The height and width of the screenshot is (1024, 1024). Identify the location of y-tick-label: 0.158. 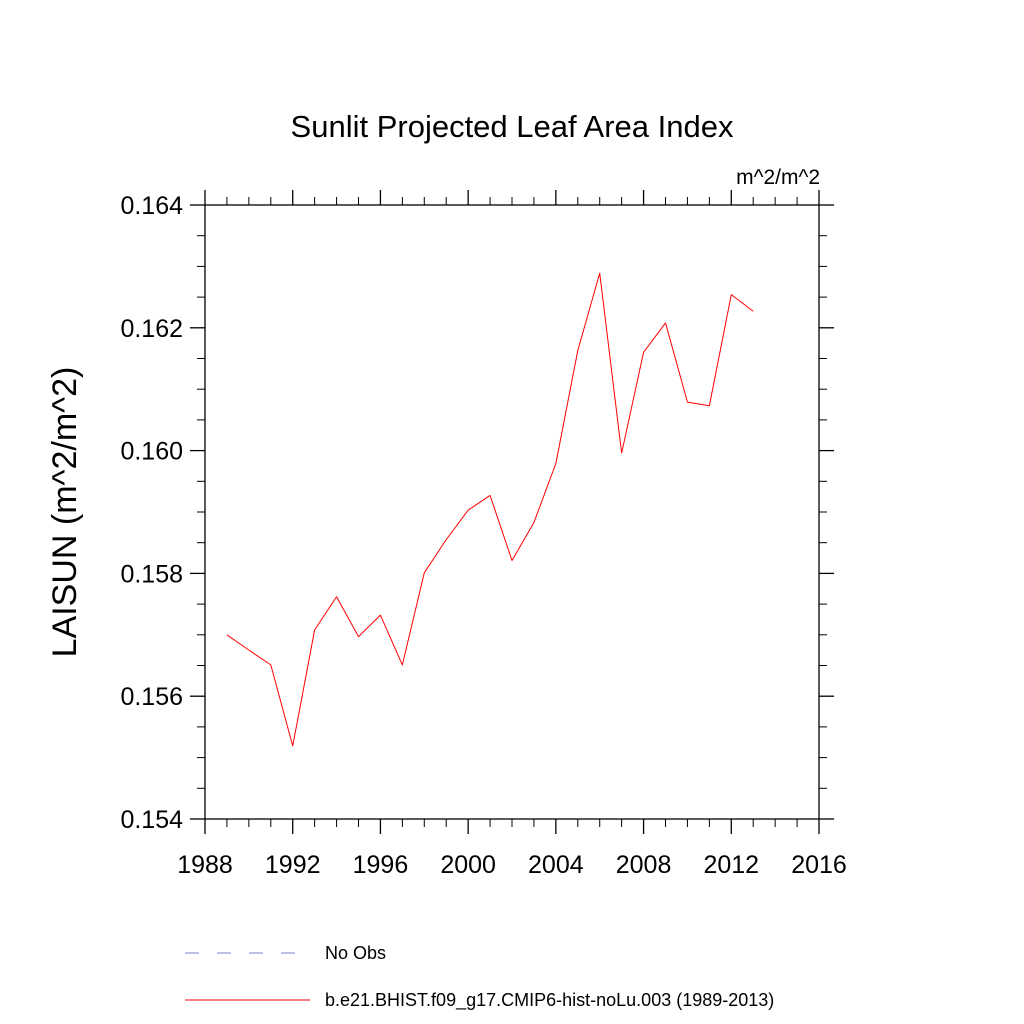
(151, 574).